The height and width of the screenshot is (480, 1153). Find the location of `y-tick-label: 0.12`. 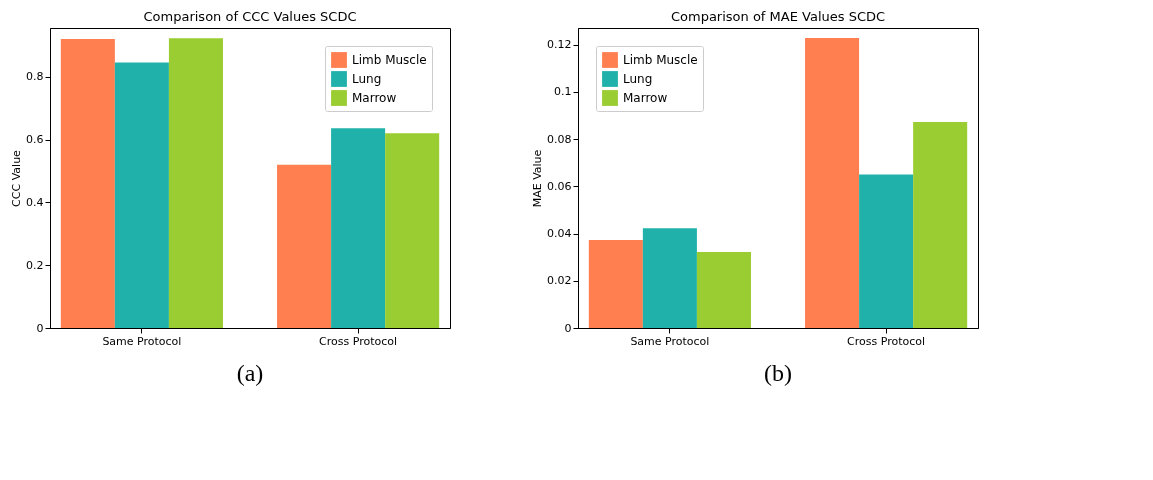

y-tick-label: 0.12 is located at coordinates (559, 45).